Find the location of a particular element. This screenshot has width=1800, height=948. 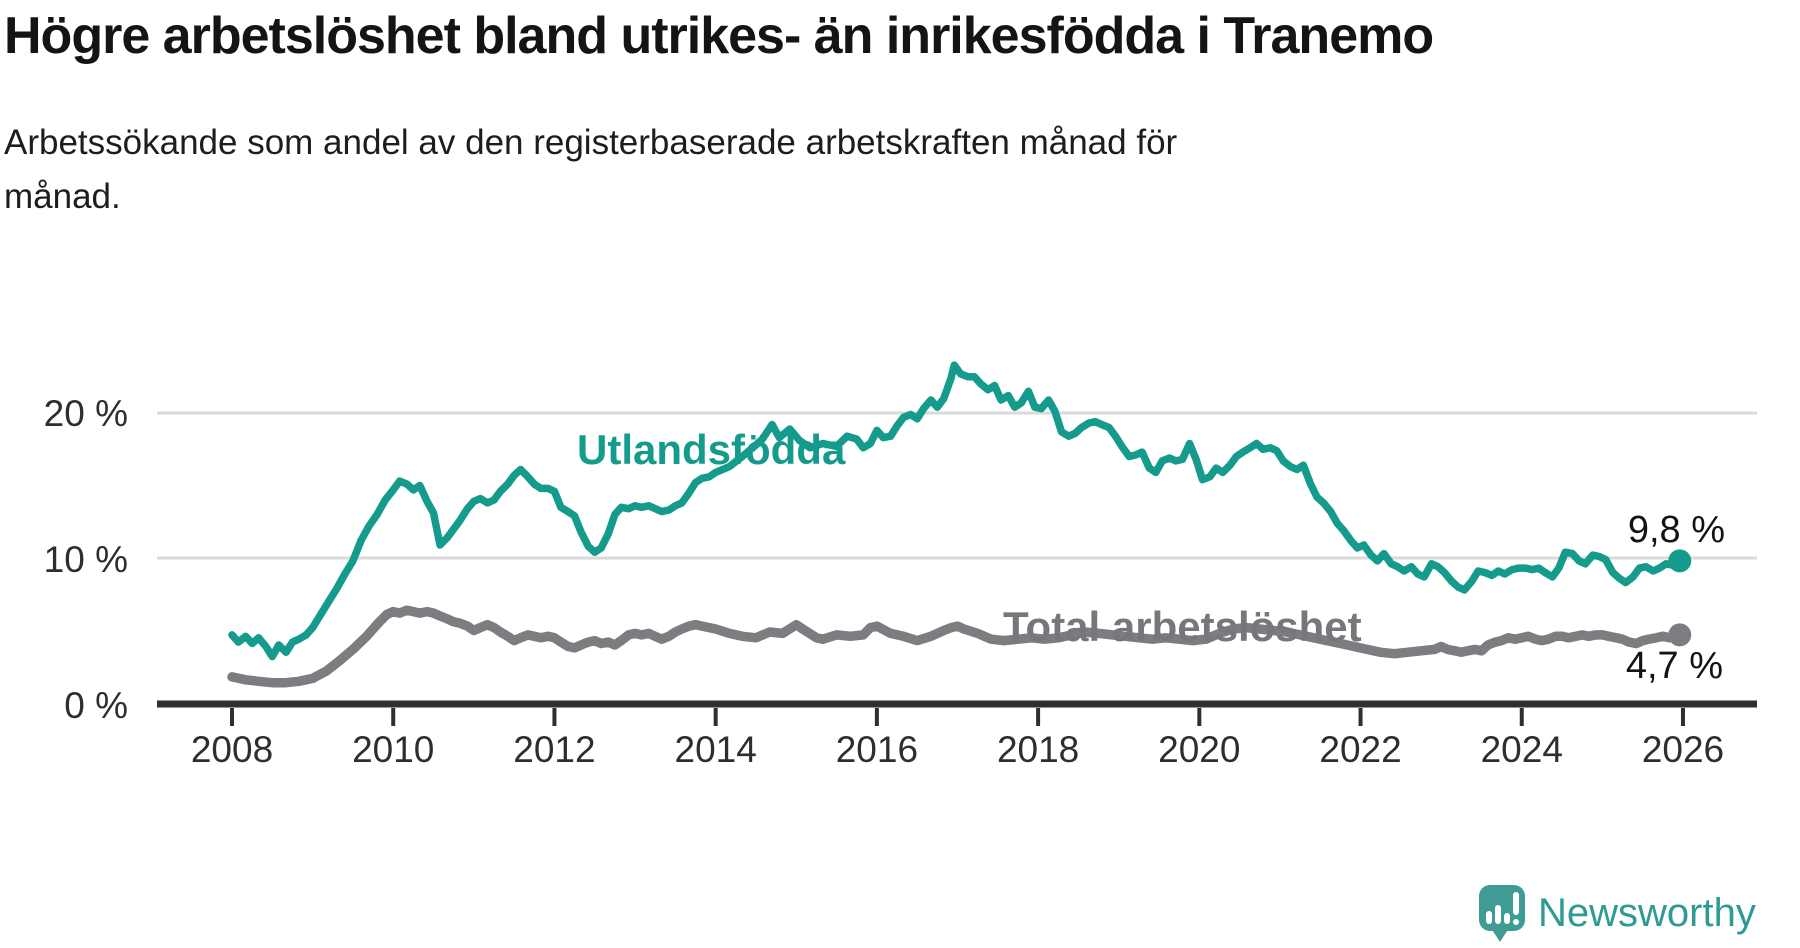

series-label-utlandsfodda: Utlandsfödda is located at coordinates (711, 449).